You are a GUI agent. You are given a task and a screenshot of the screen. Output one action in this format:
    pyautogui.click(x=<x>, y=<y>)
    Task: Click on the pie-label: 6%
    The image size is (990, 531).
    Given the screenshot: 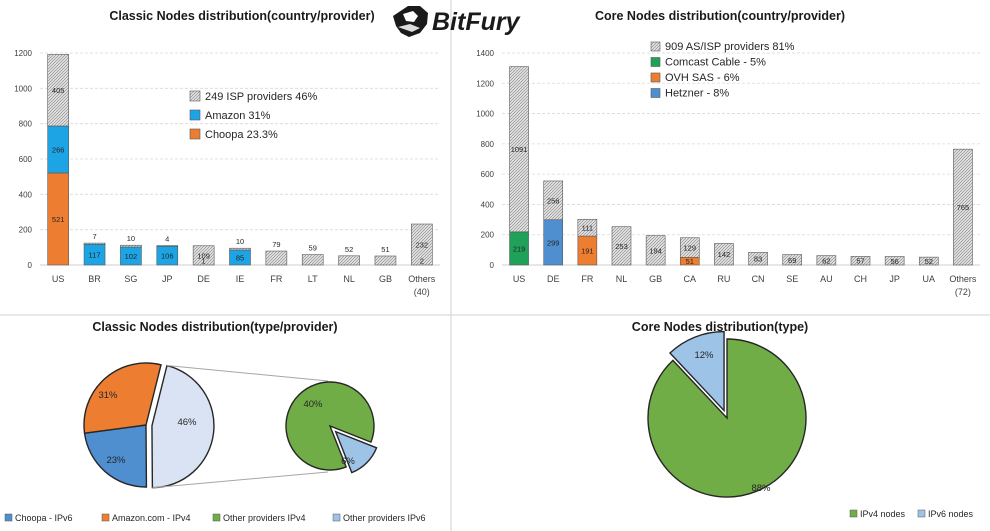 What is the action you would take?
    pyautogui.click(x=348, y=461)
    